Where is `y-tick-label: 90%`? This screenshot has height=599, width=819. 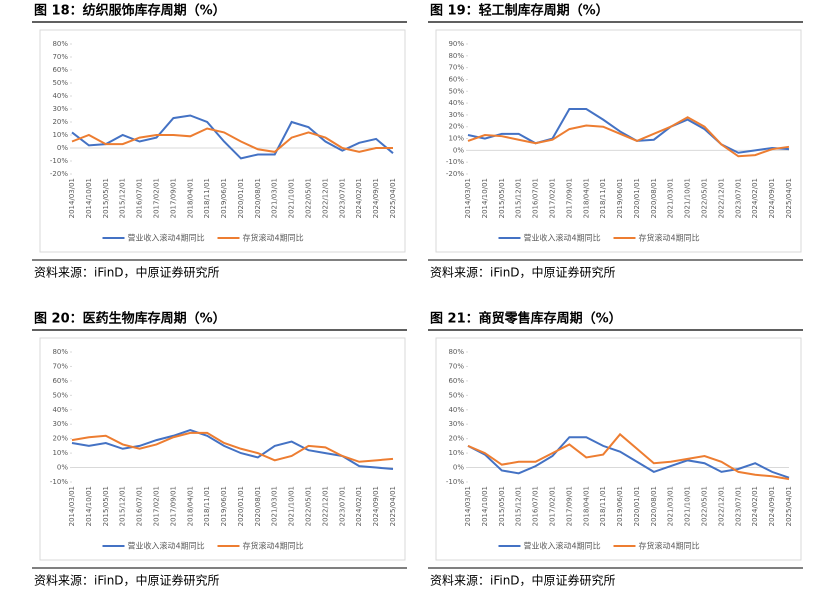
y-tick-label: 90% is located at coordinates (456, 44).